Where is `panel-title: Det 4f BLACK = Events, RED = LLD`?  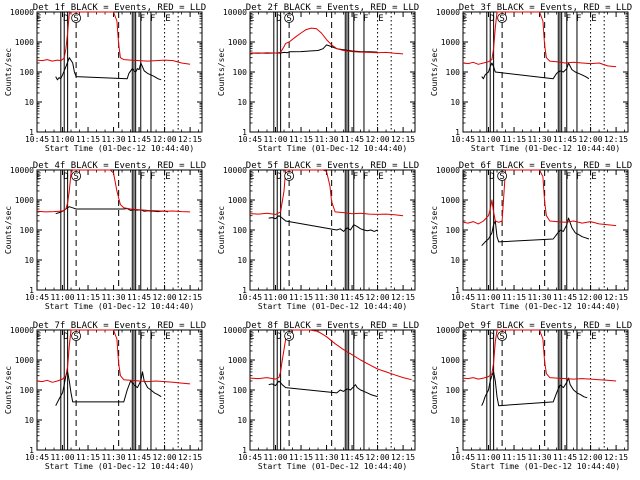 panel-title: Det 4f BLACK = Events, RED = LLD is located at coordinates (119, 166).